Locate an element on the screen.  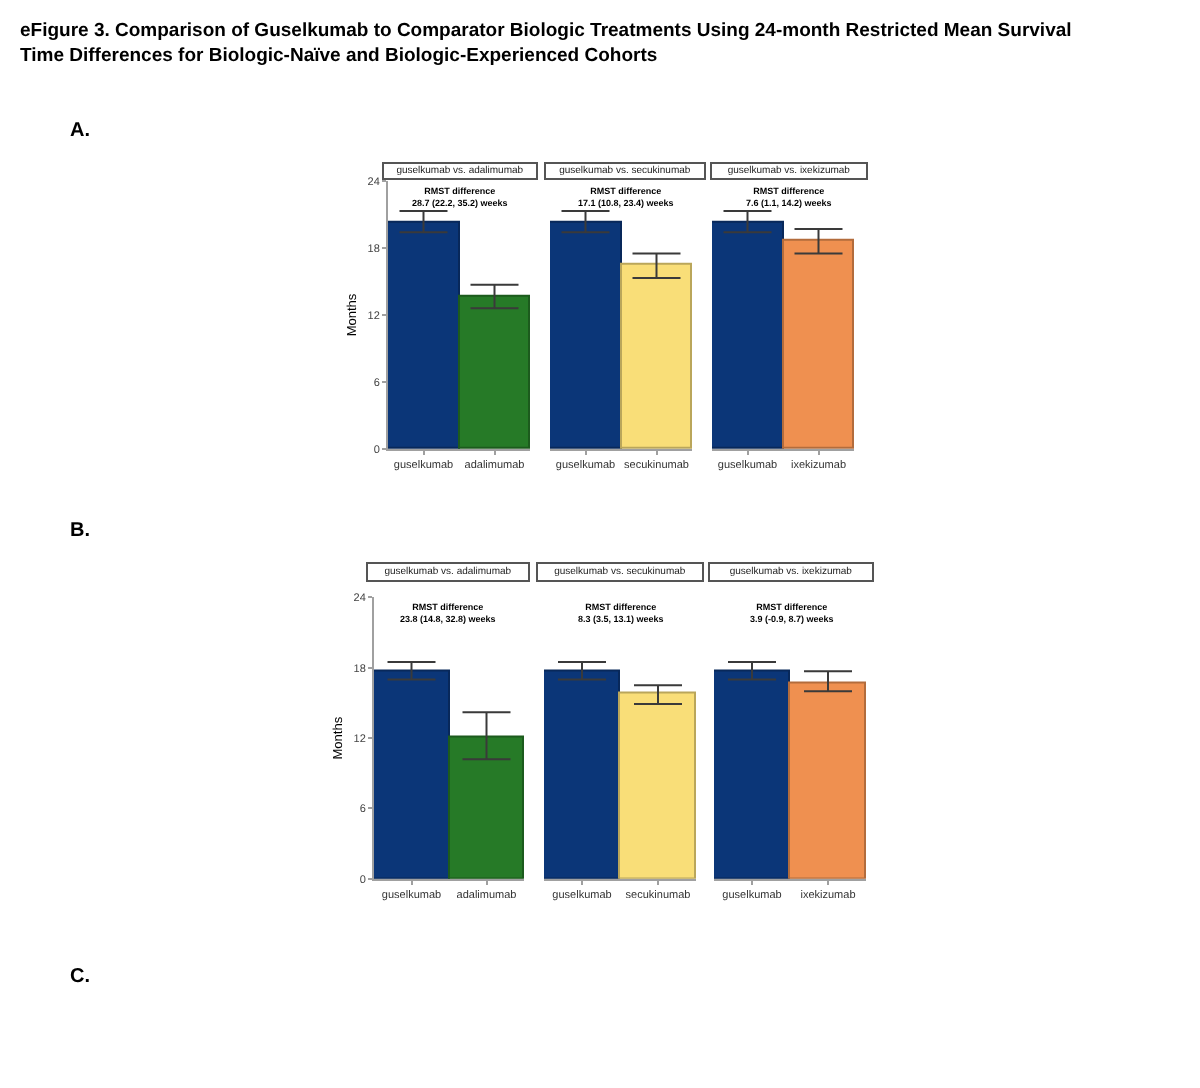
text: eFigure 3. Comparison of Guselkumab to Comparator Biologic Treatments Using 24-month Restricted Mean Survival Time Differences for Biologic-Naïve and Biologic-Experienced Cohorts is located at coordinates (546, 43).